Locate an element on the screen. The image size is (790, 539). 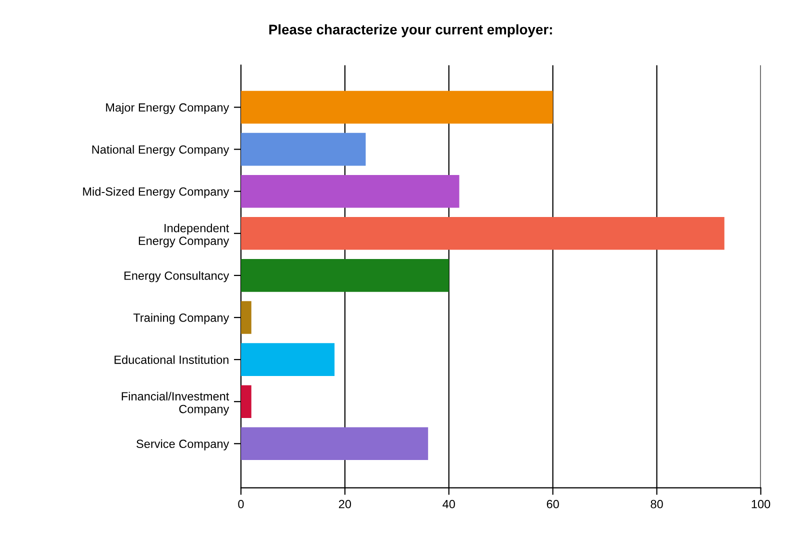
y-tick-label: Training Company is located at coordinates (181, 318).